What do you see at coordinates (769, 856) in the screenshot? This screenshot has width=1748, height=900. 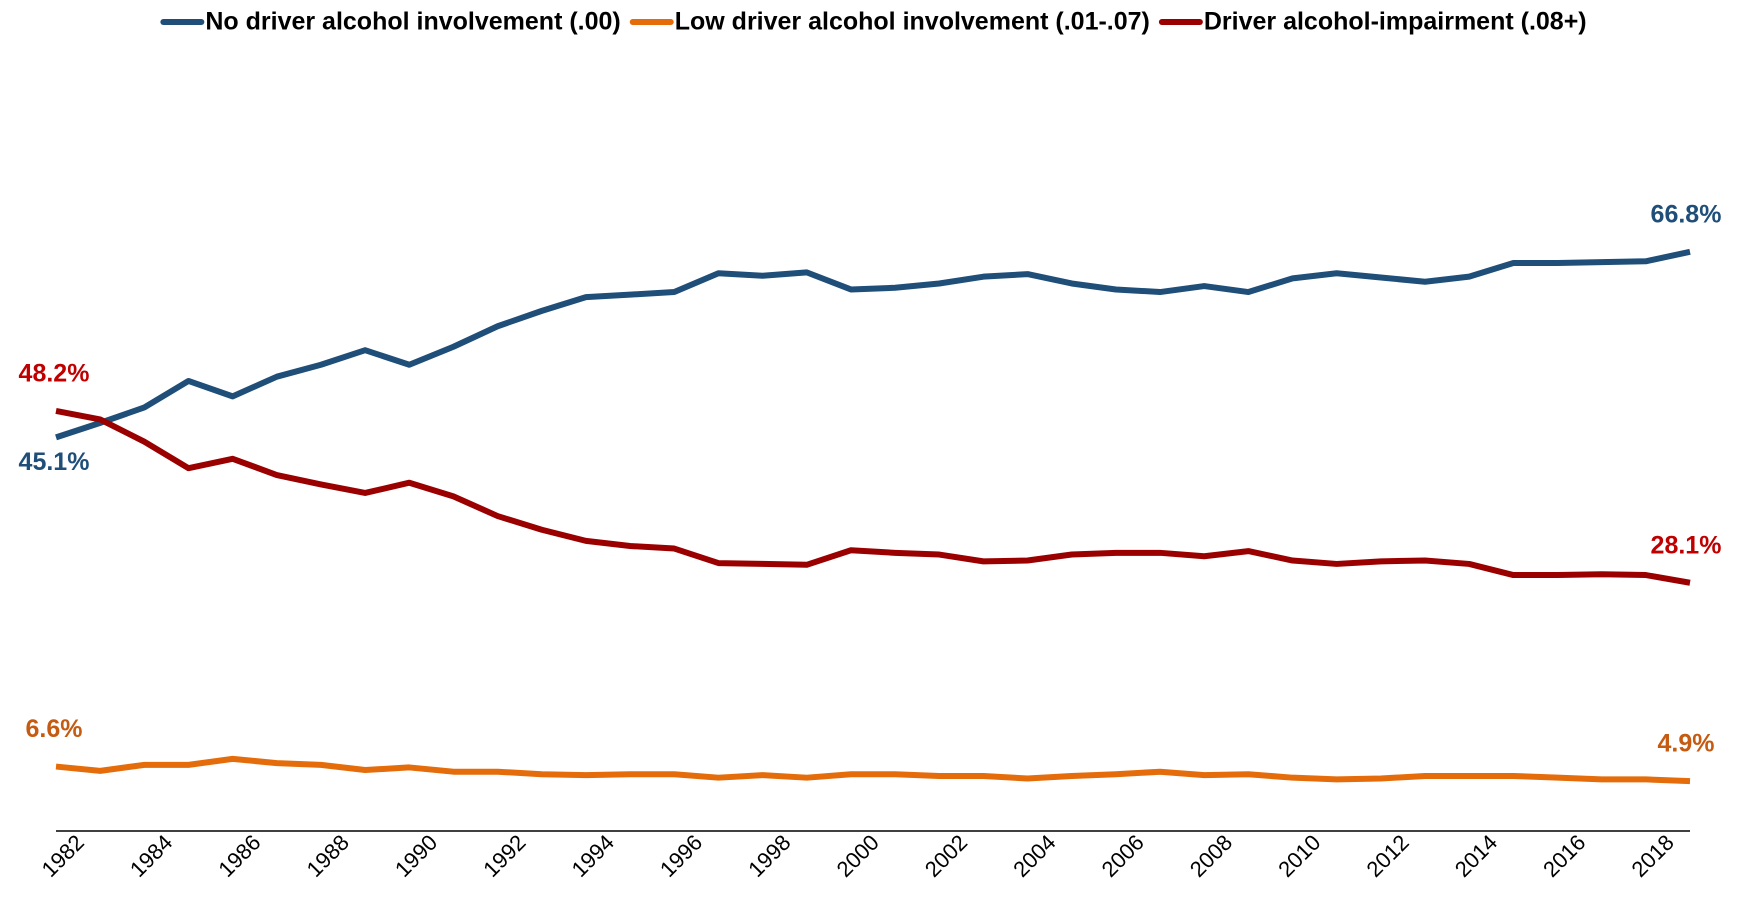 I see `x-tick-label: 1998` at bounding box center [769, 856].